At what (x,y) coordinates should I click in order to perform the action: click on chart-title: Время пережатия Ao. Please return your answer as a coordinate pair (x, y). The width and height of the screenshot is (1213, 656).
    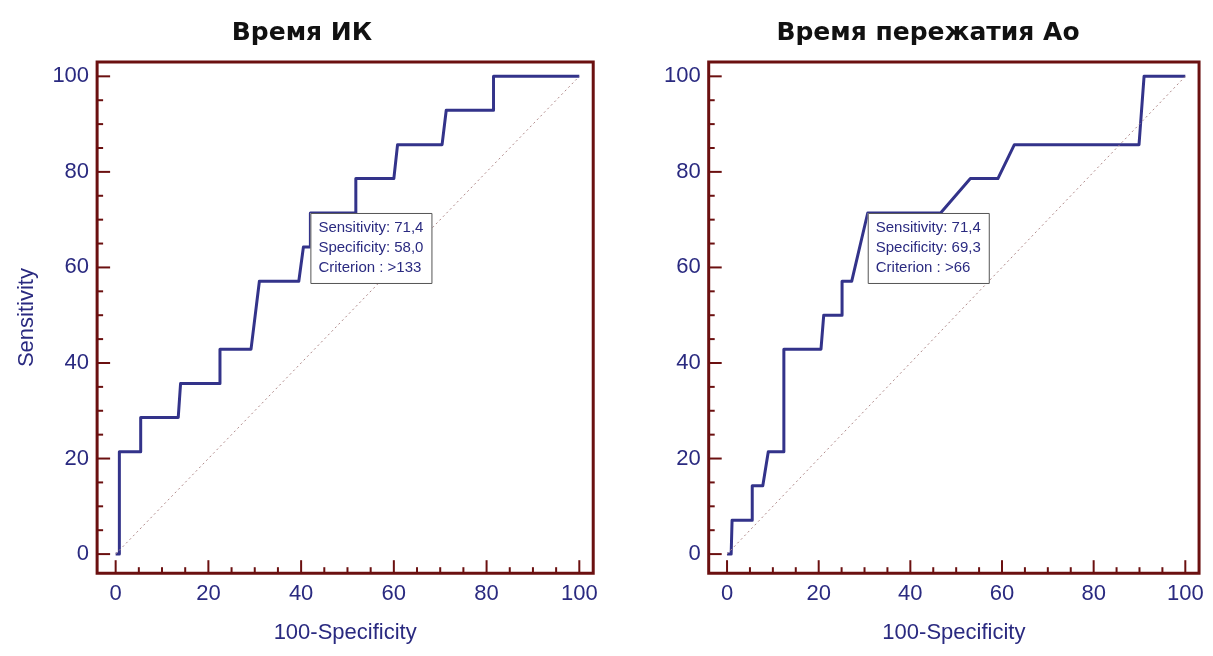
    Looking at the image, I should click on (928, 31).